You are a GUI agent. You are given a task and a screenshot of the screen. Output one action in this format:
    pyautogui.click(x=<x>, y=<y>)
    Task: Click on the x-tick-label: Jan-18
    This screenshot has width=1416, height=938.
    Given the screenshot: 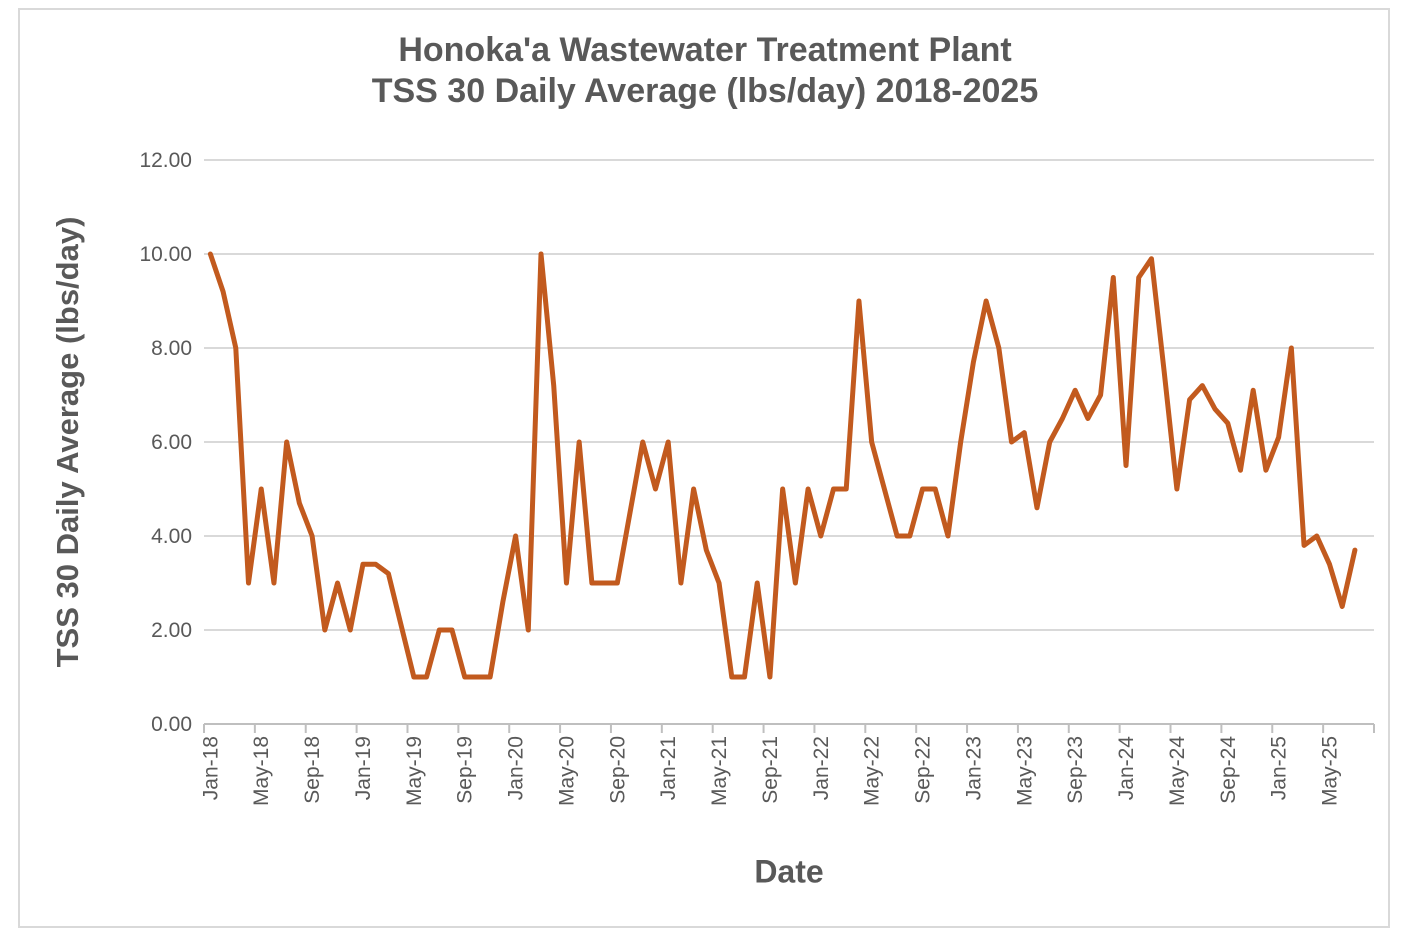 What is the action you would take?
    pyautogui.click(x=210, y=768)
    